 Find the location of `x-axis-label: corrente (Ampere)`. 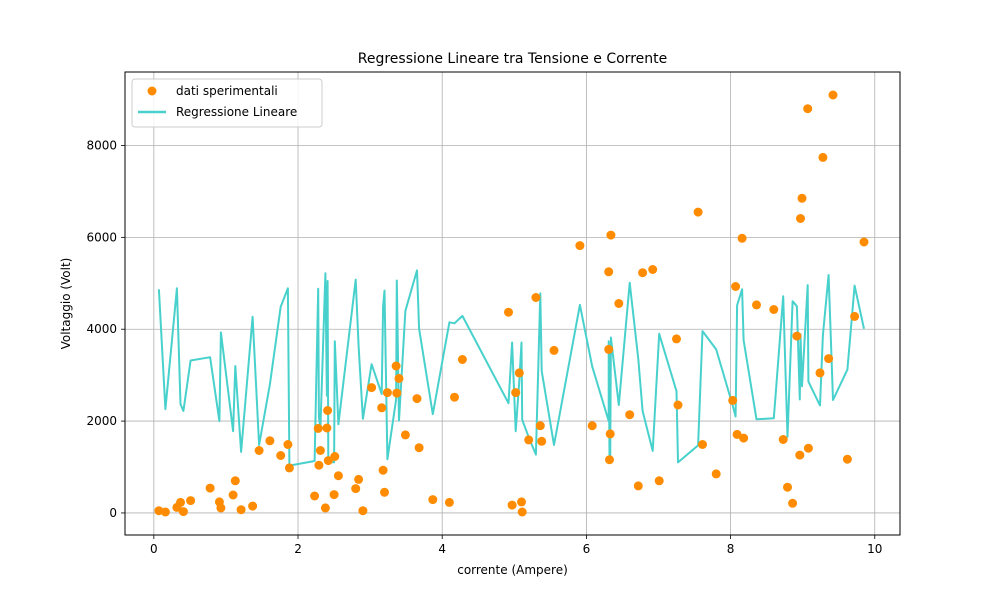

x-axis-label: corrente (Ampere) is located at coordinates (512, 570).